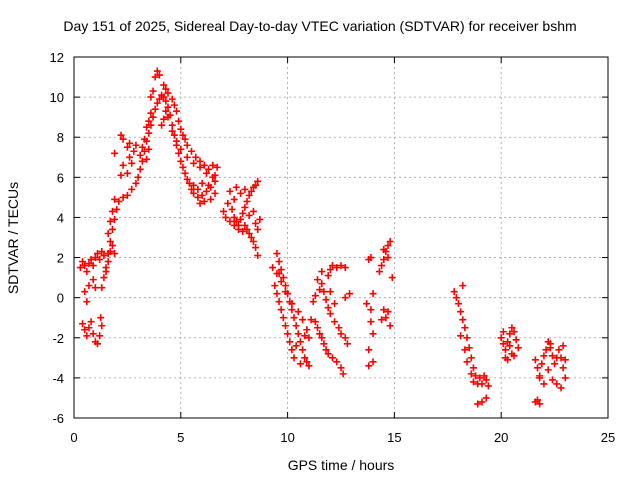 The height and width of the screenshot is (480, 640). I want to click on x-tick-label: 10, so click(287, 437).